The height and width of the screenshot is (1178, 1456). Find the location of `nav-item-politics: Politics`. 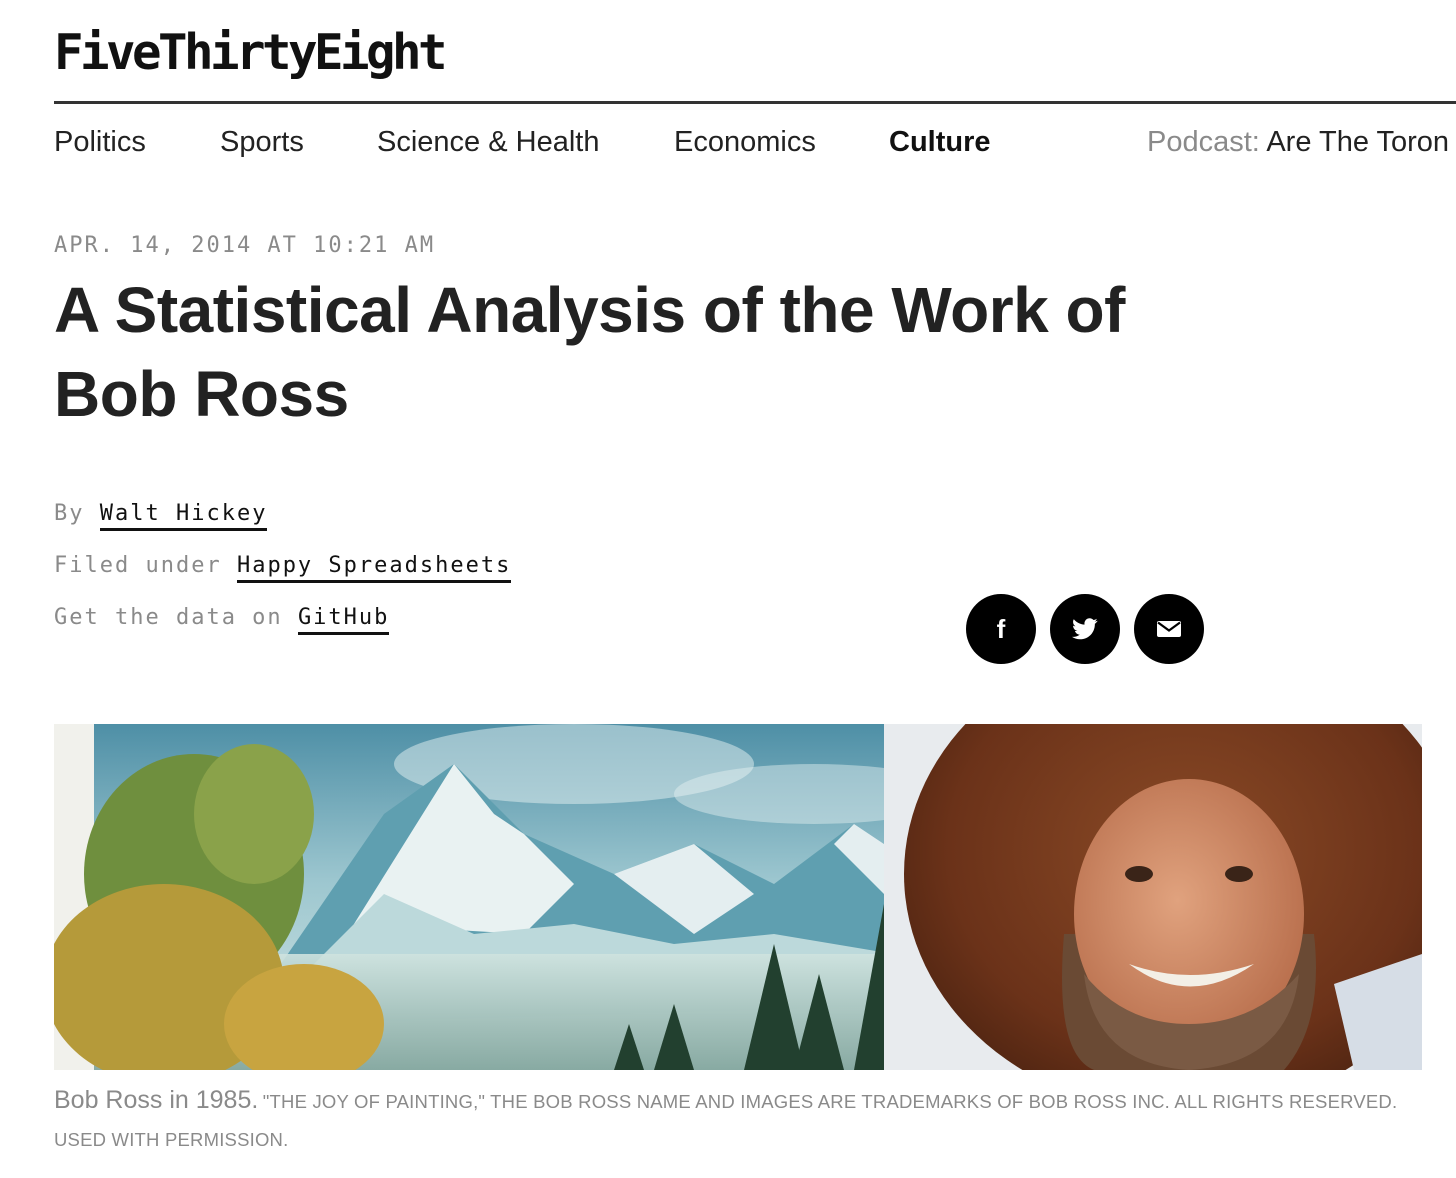

nav-item-politics: Politics is located at coordinates (100, 142).